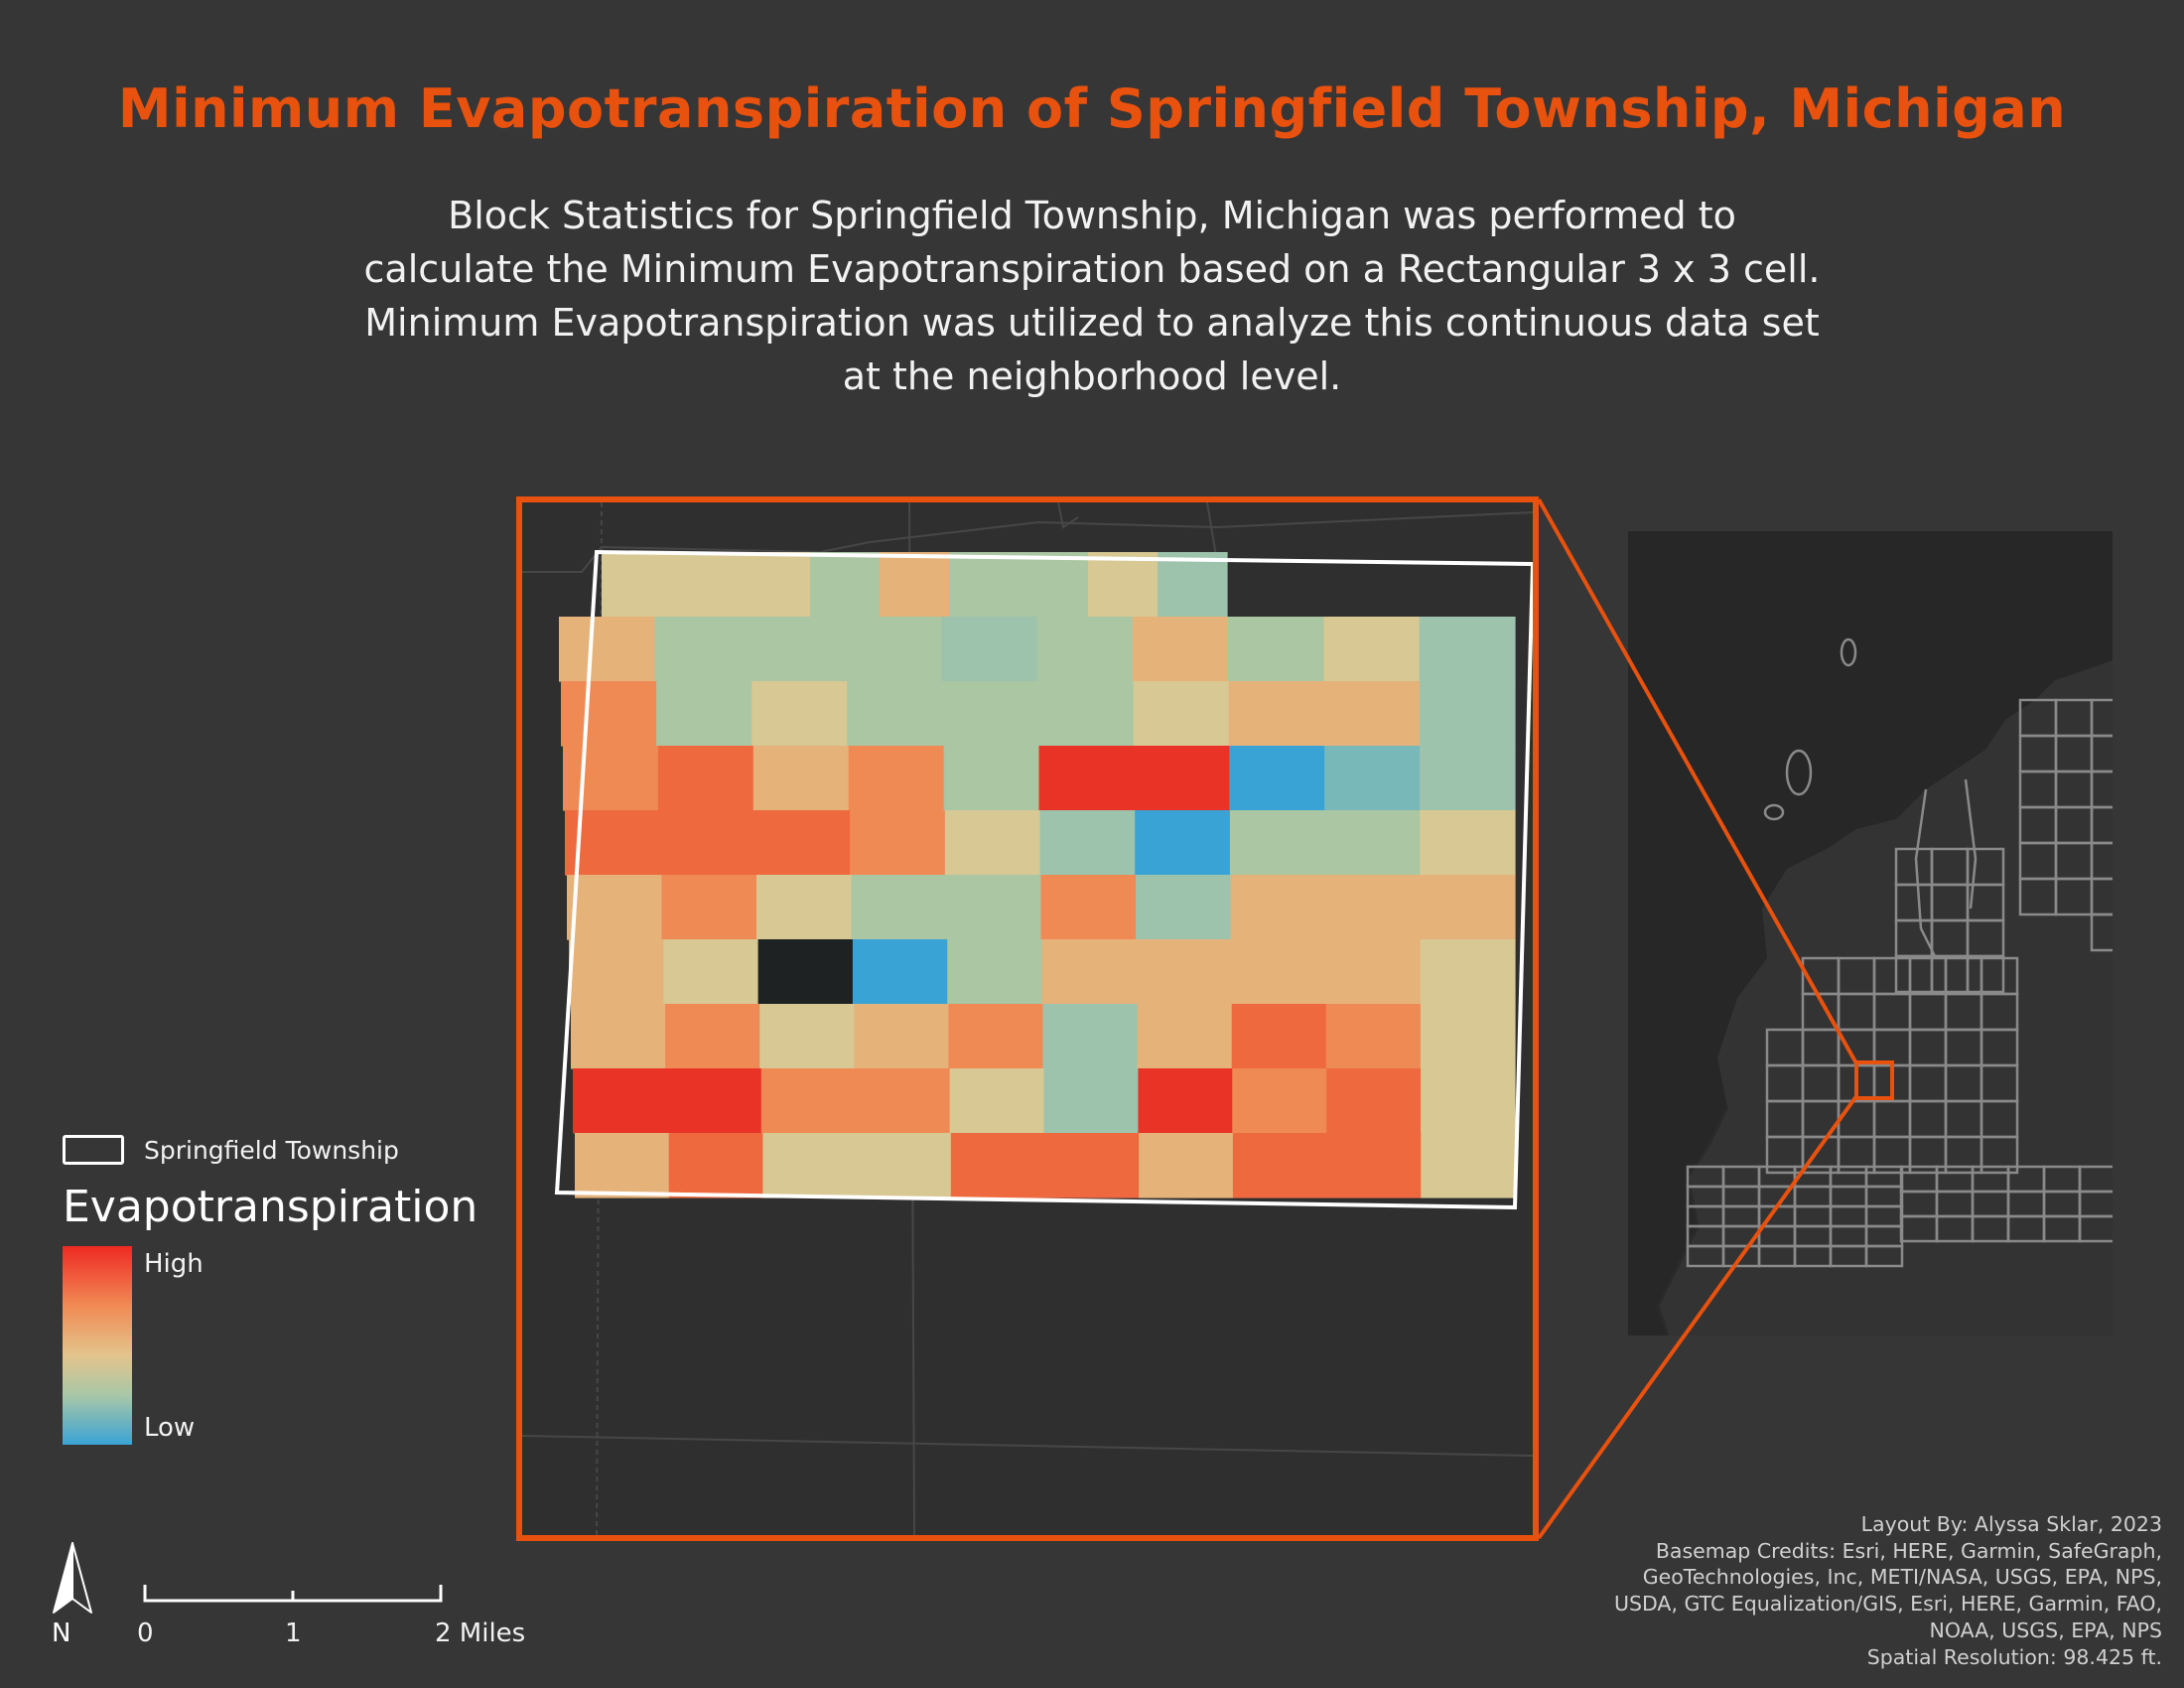 The width and height of the screenshot is (2184, 1688). What do you see at coordinates (480, 1633) in the screenshot?
I see `scale-label-2: 2 Miles` at bounding box center [480, 1633].